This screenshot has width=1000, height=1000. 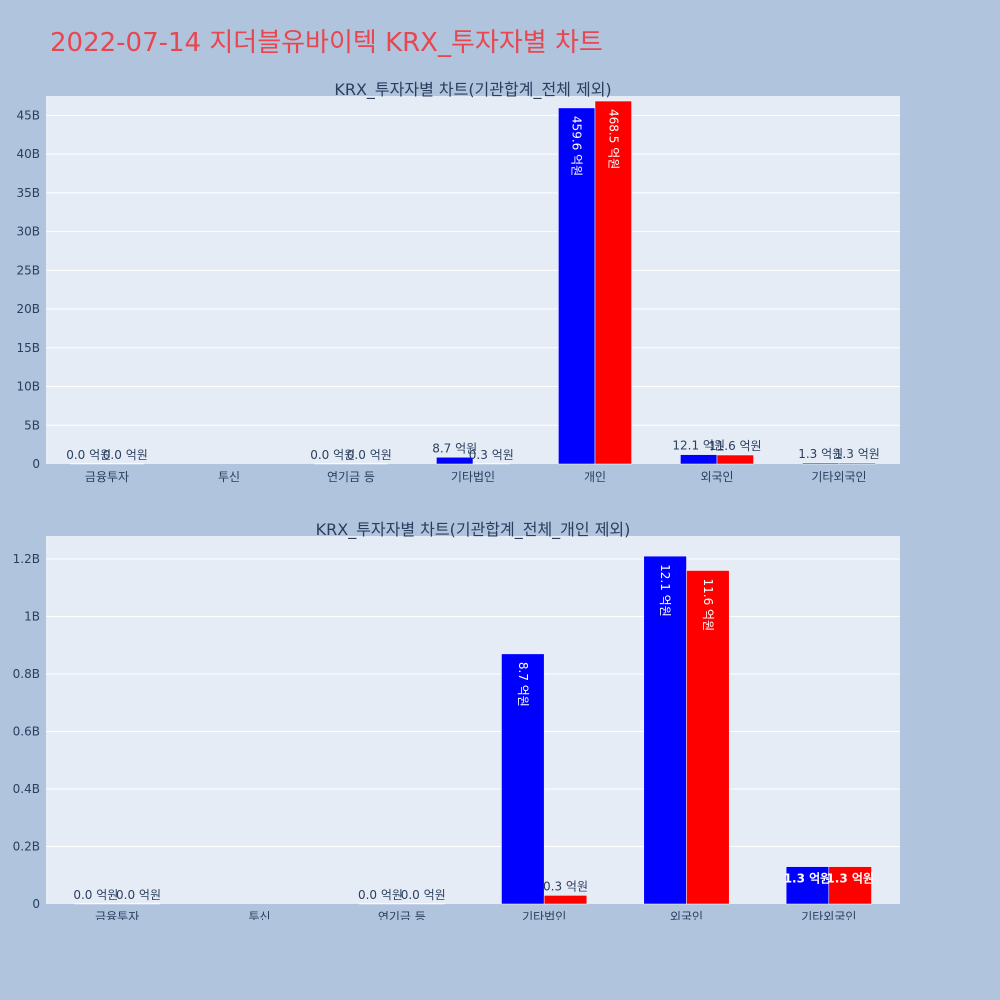 What do you see at coordinates (28, 270) in the screenshot?
I see `y-tick-label: 25B` at bounding box center [28, 270].